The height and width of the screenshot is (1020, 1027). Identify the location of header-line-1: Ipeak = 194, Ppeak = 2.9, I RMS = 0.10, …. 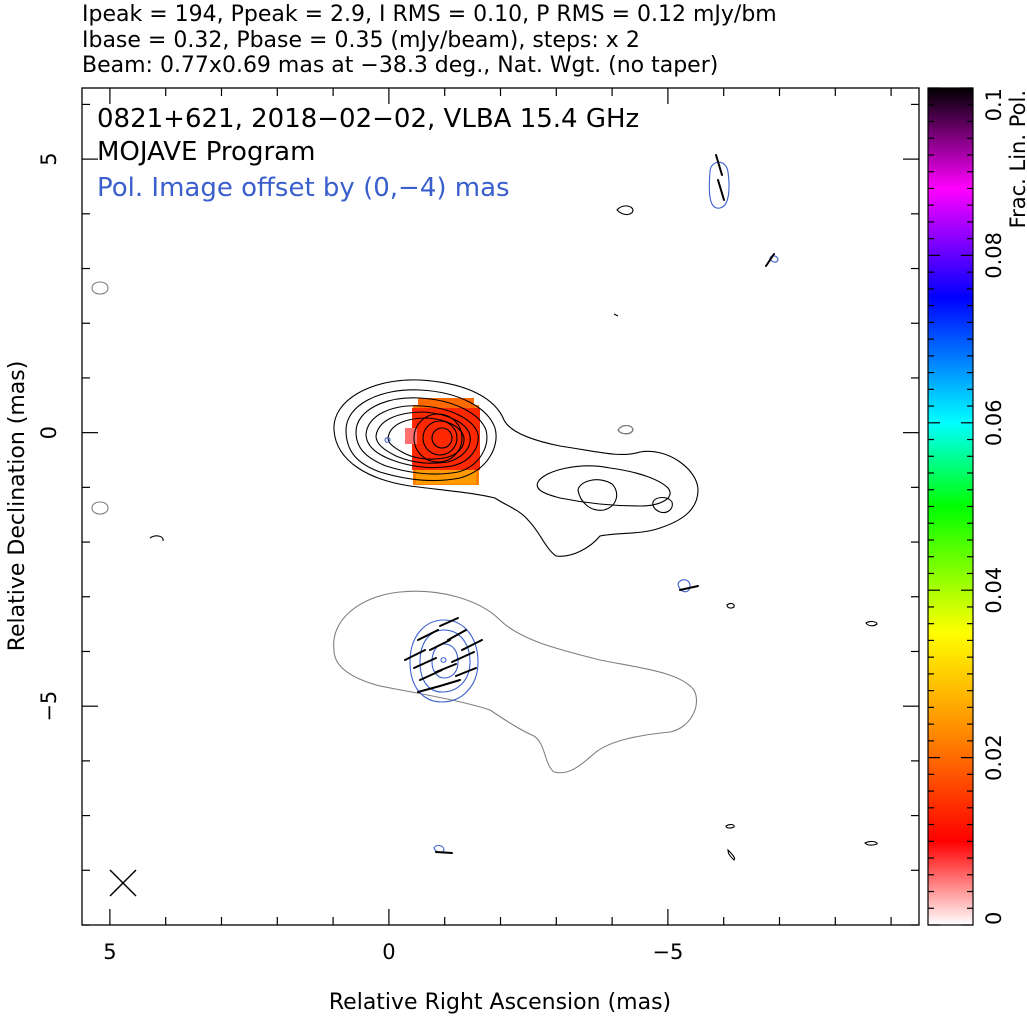
(429, 14).